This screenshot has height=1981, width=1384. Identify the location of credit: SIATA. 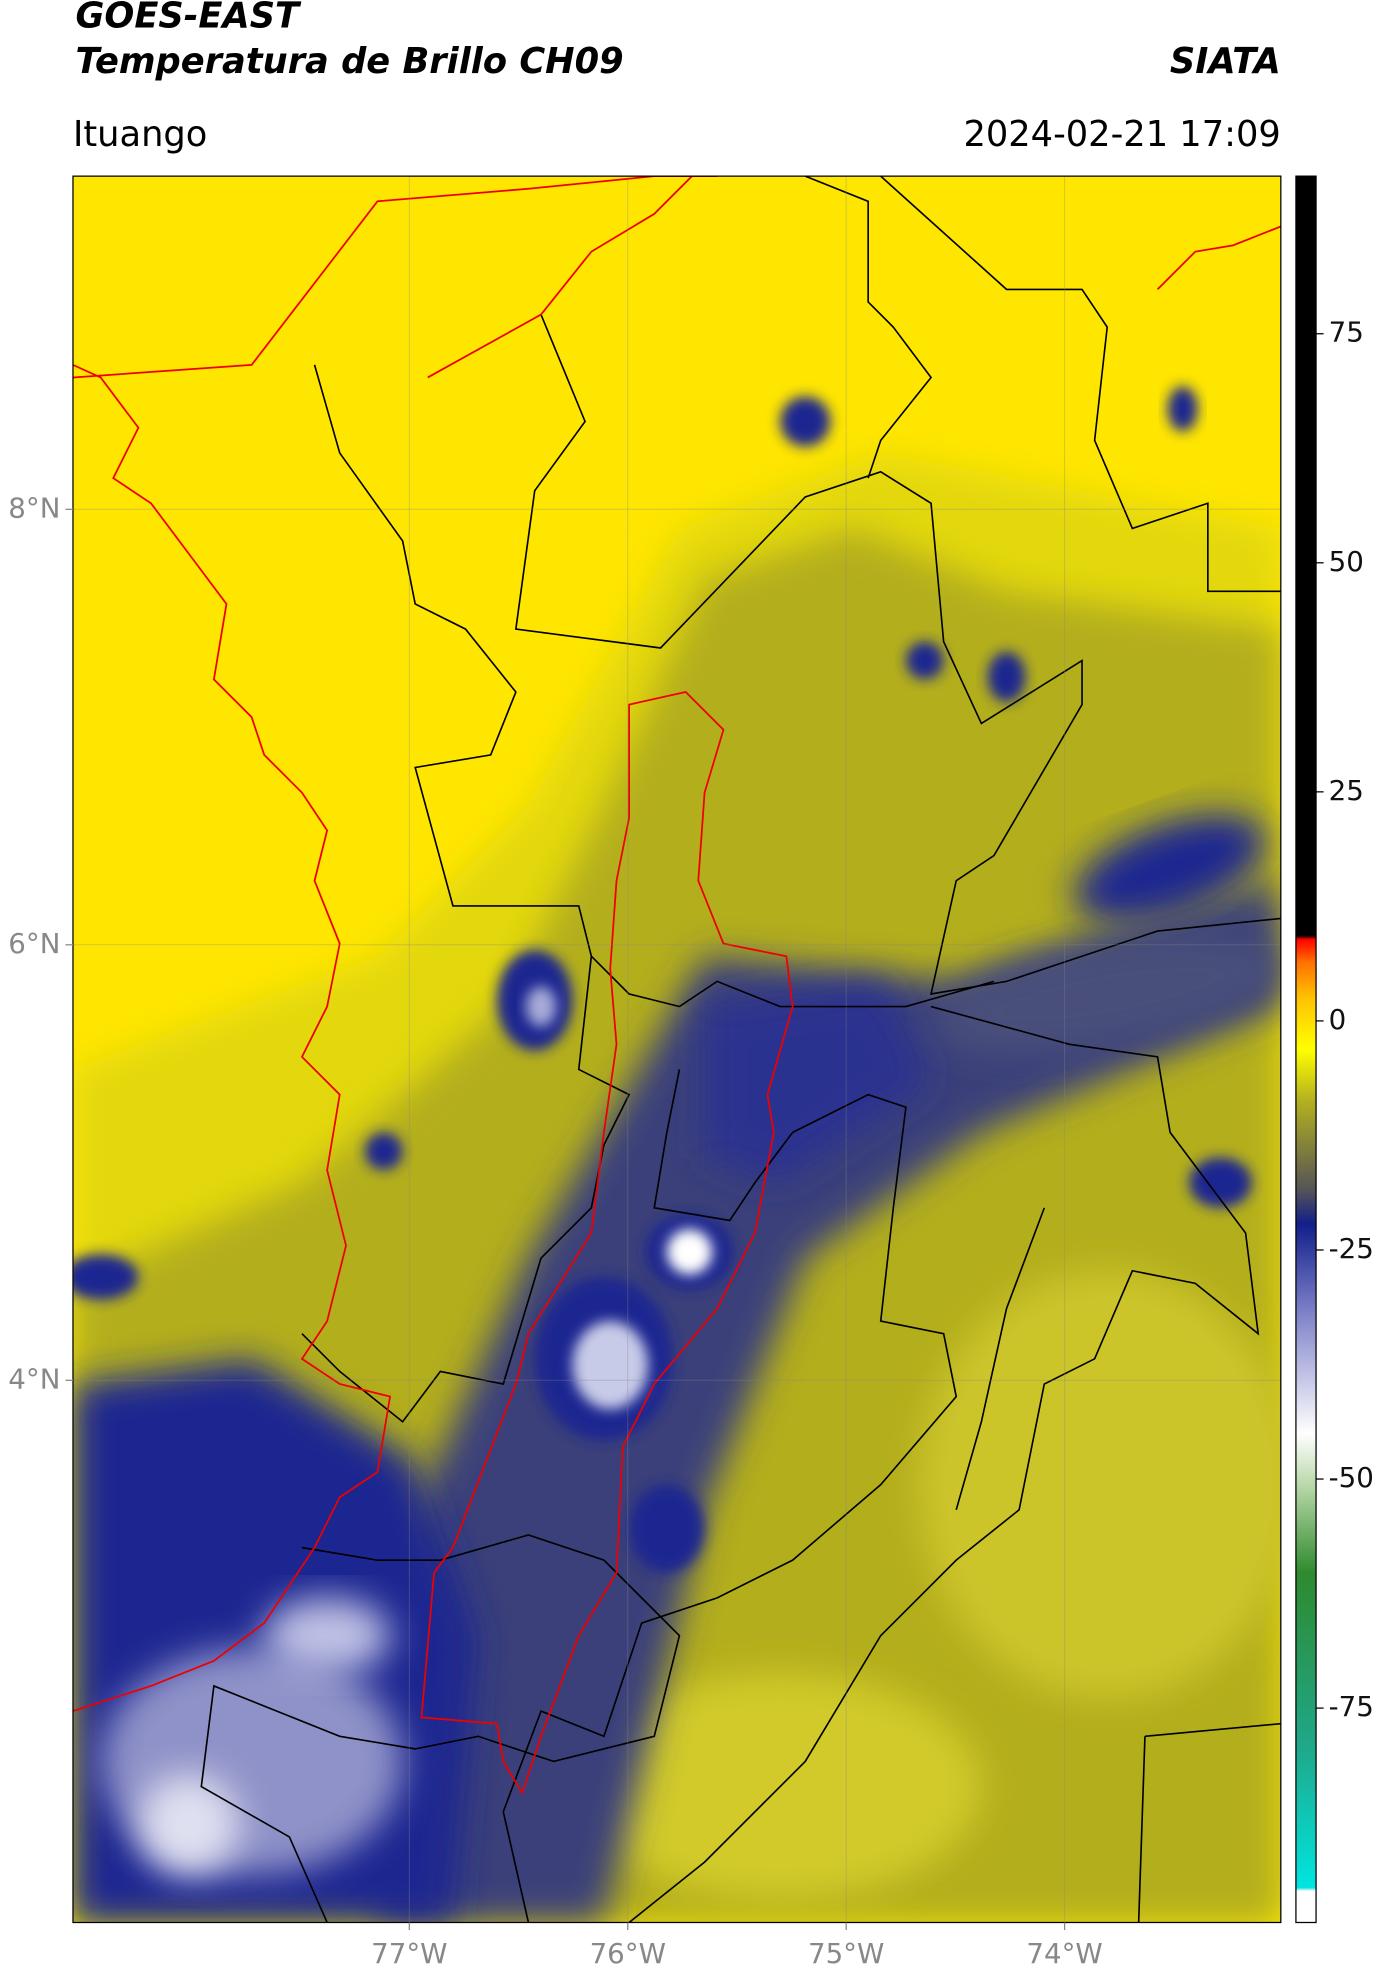
(1225, 61).